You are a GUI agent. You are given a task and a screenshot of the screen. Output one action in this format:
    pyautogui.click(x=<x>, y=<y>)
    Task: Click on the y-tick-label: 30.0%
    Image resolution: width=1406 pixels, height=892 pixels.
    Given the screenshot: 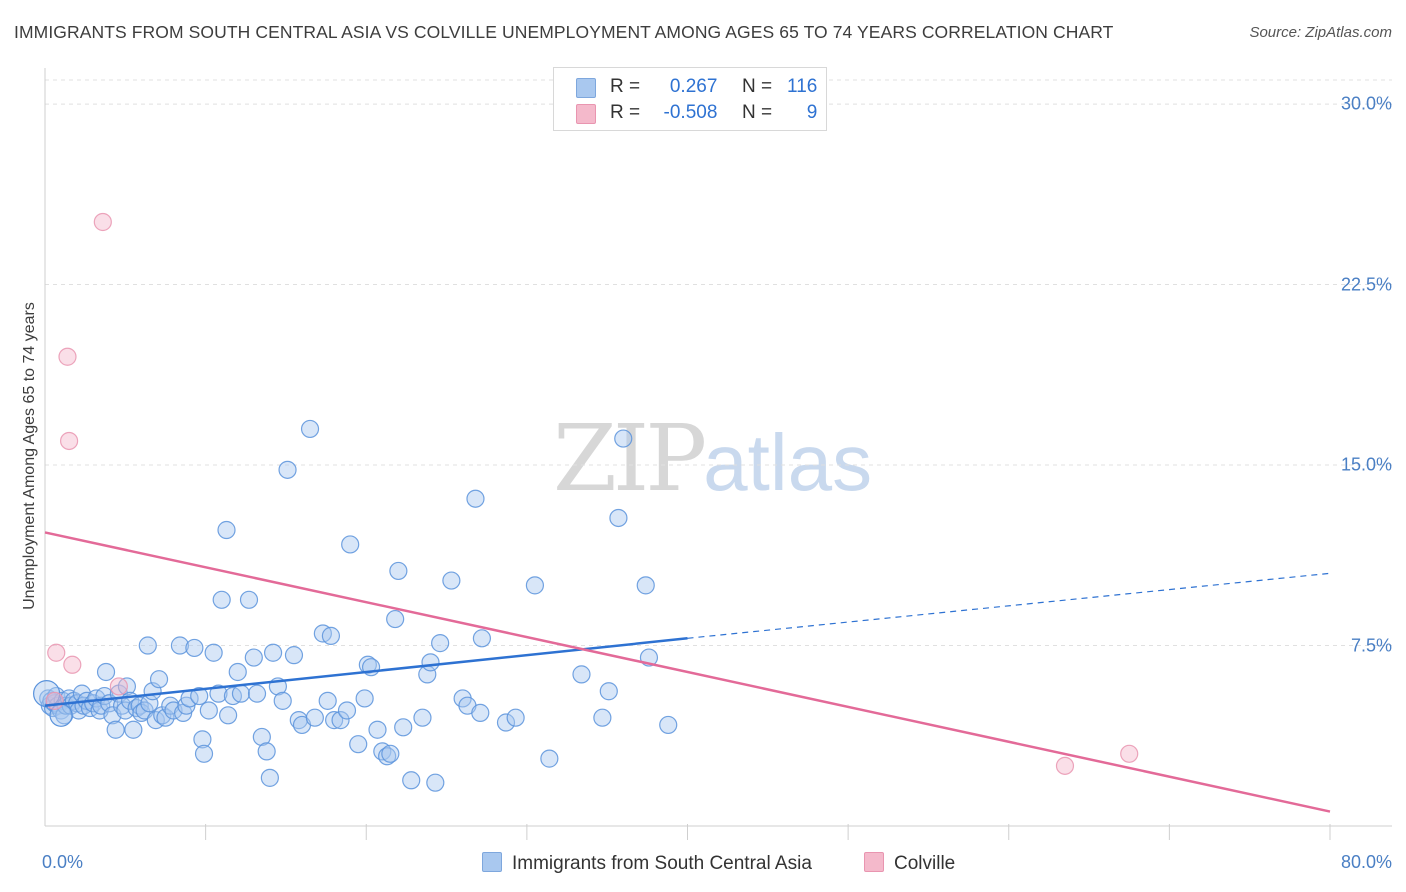 What is the action you would take?
    pyautogui.click(x=1366, y=103)
    